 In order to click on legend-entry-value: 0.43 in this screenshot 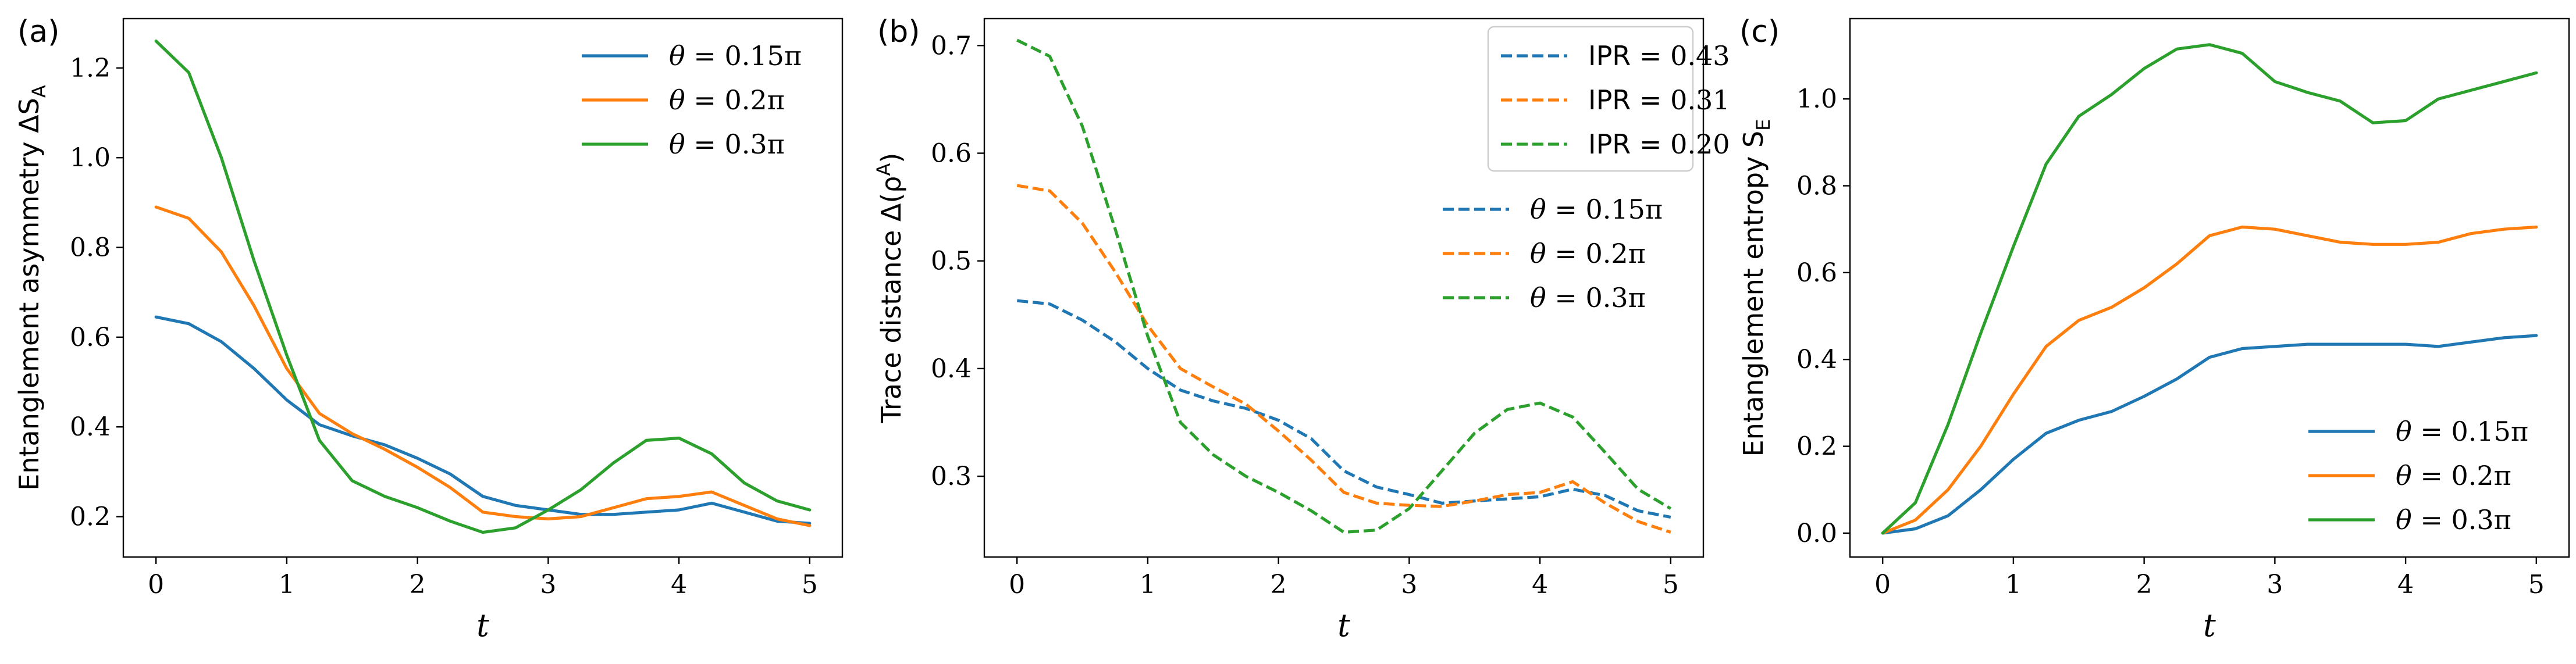, I will do `click(1700, 56)`.